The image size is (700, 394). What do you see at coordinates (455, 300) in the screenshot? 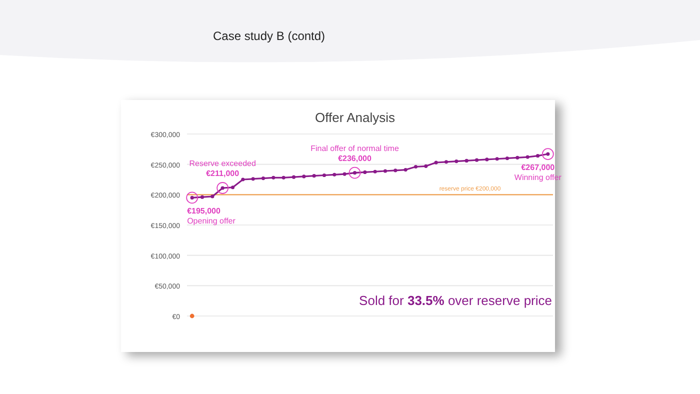
I see `annotation: Sold for 33.5% over reserve price` at bounding box center [455, 300].